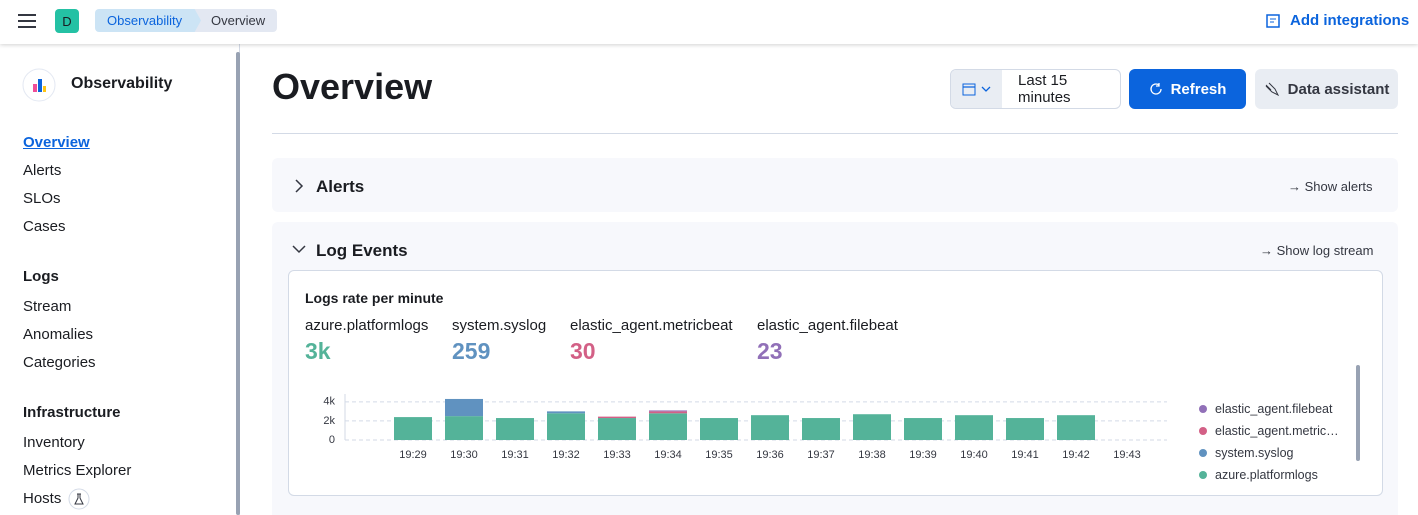 This screenshot has width=1418, height=515. What do you see at coordinates (1278, 431) in the screenshot?
I see `legend-label: elastic_agent.metricbeat` at bounding box center [1278, 431].